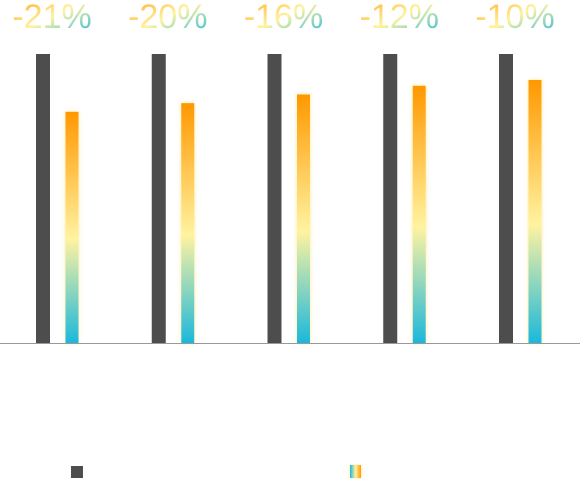 The height and width of the screenshot is (492, 580). I want to click on value-label-3: -16%, so click(283, 18).